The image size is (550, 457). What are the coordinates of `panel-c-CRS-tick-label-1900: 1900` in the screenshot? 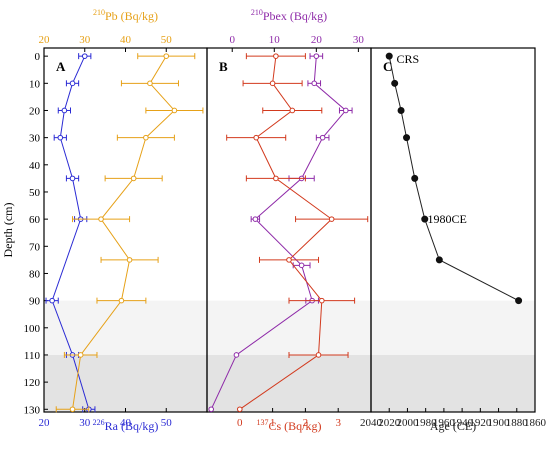 It's located at (499, 423).